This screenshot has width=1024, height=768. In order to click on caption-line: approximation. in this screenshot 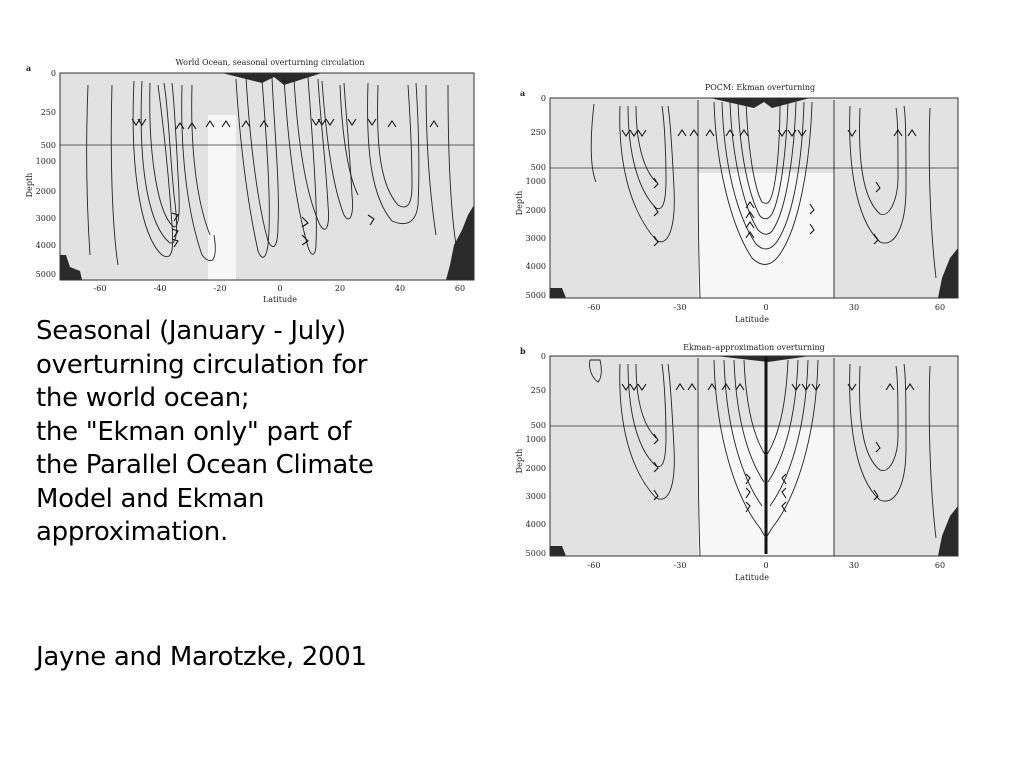, I will do `click(132, 532)`.